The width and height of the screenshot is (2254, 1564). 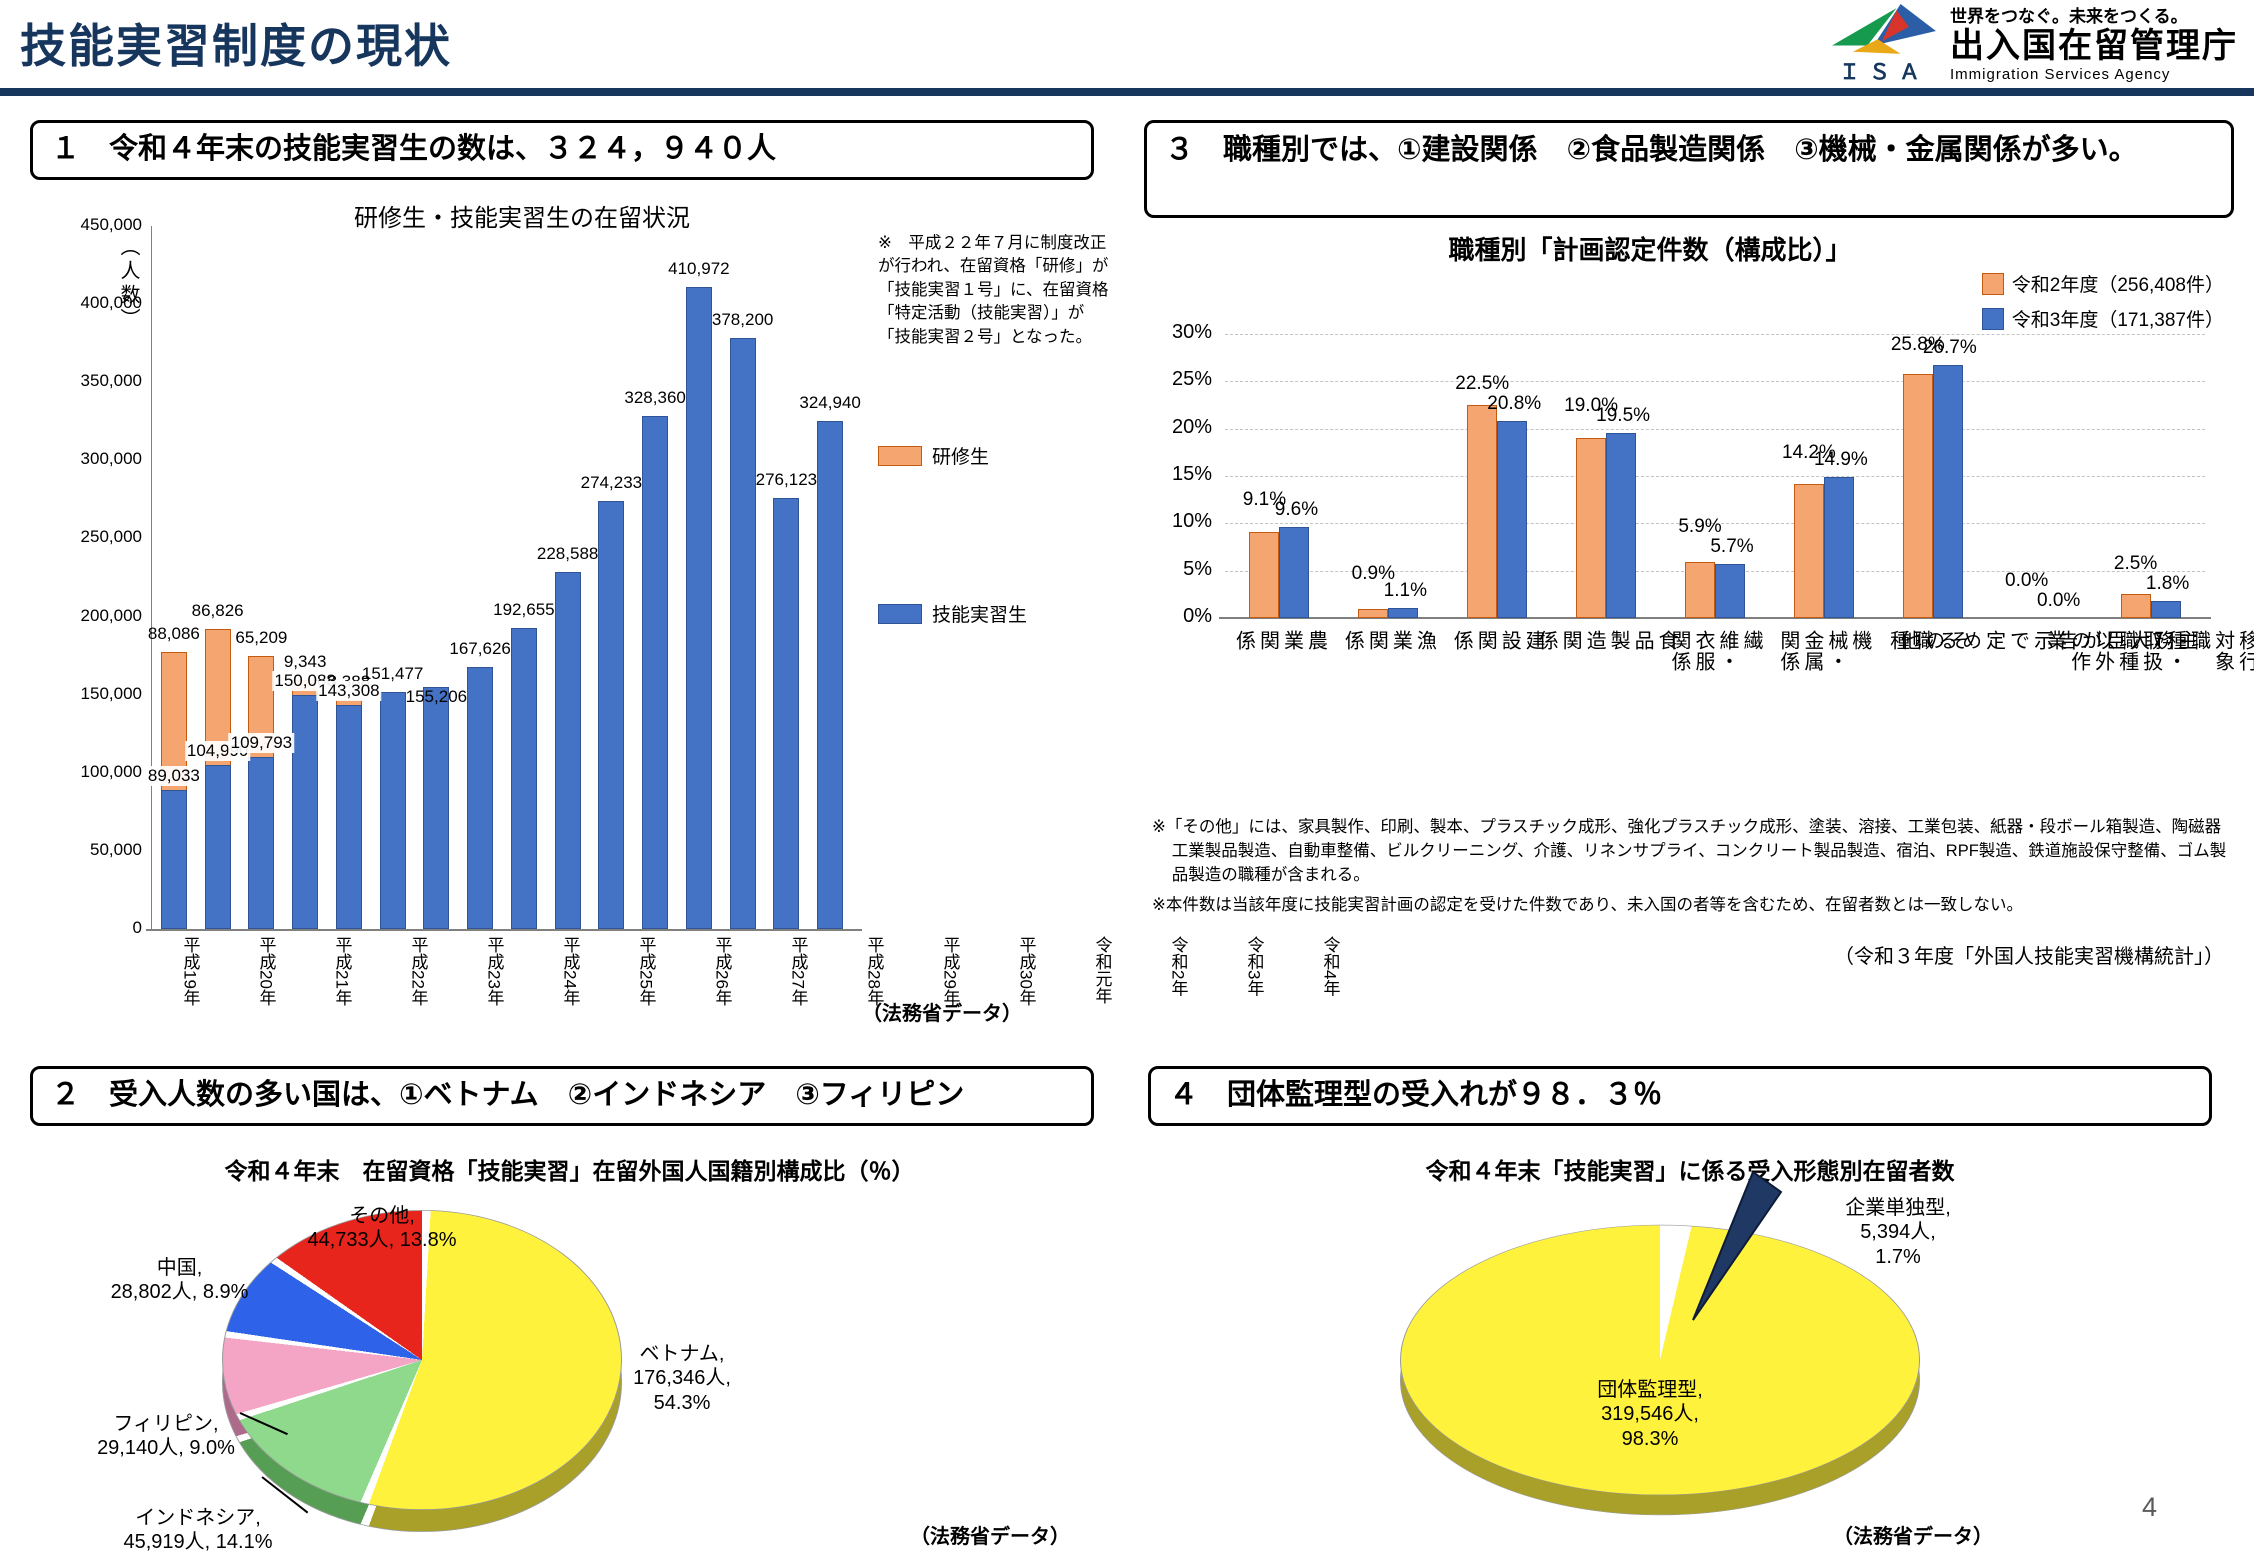 What do you see at coordinates (524, 610) in the screenshot?
I see `bar-value-label: 192,655` at bounding box center [524, 610].